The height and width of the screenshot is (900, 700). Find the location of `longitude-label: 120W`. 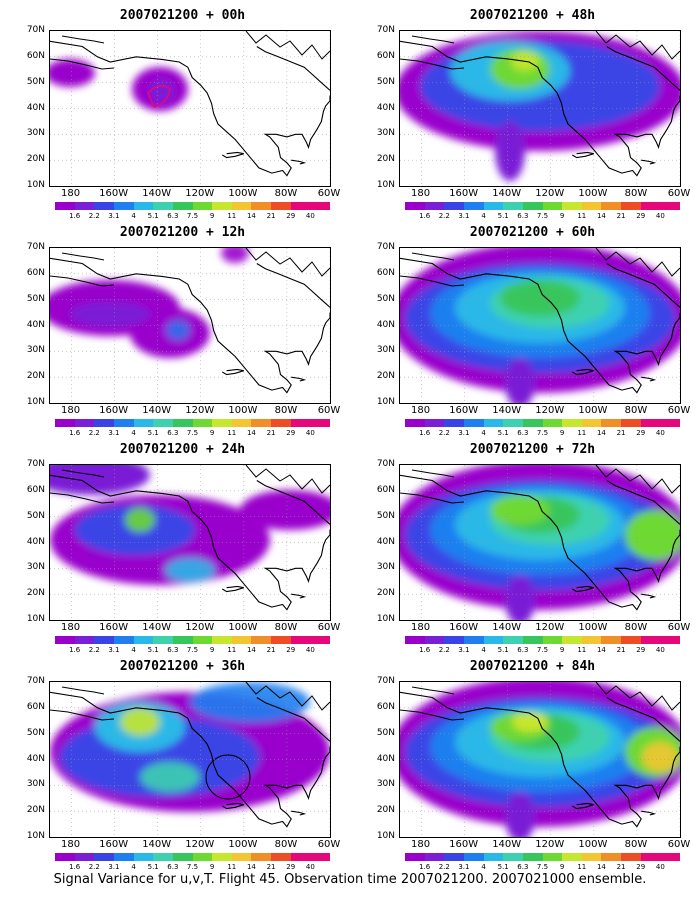

longitude-label: 120W is located at coordinates (550, 410).